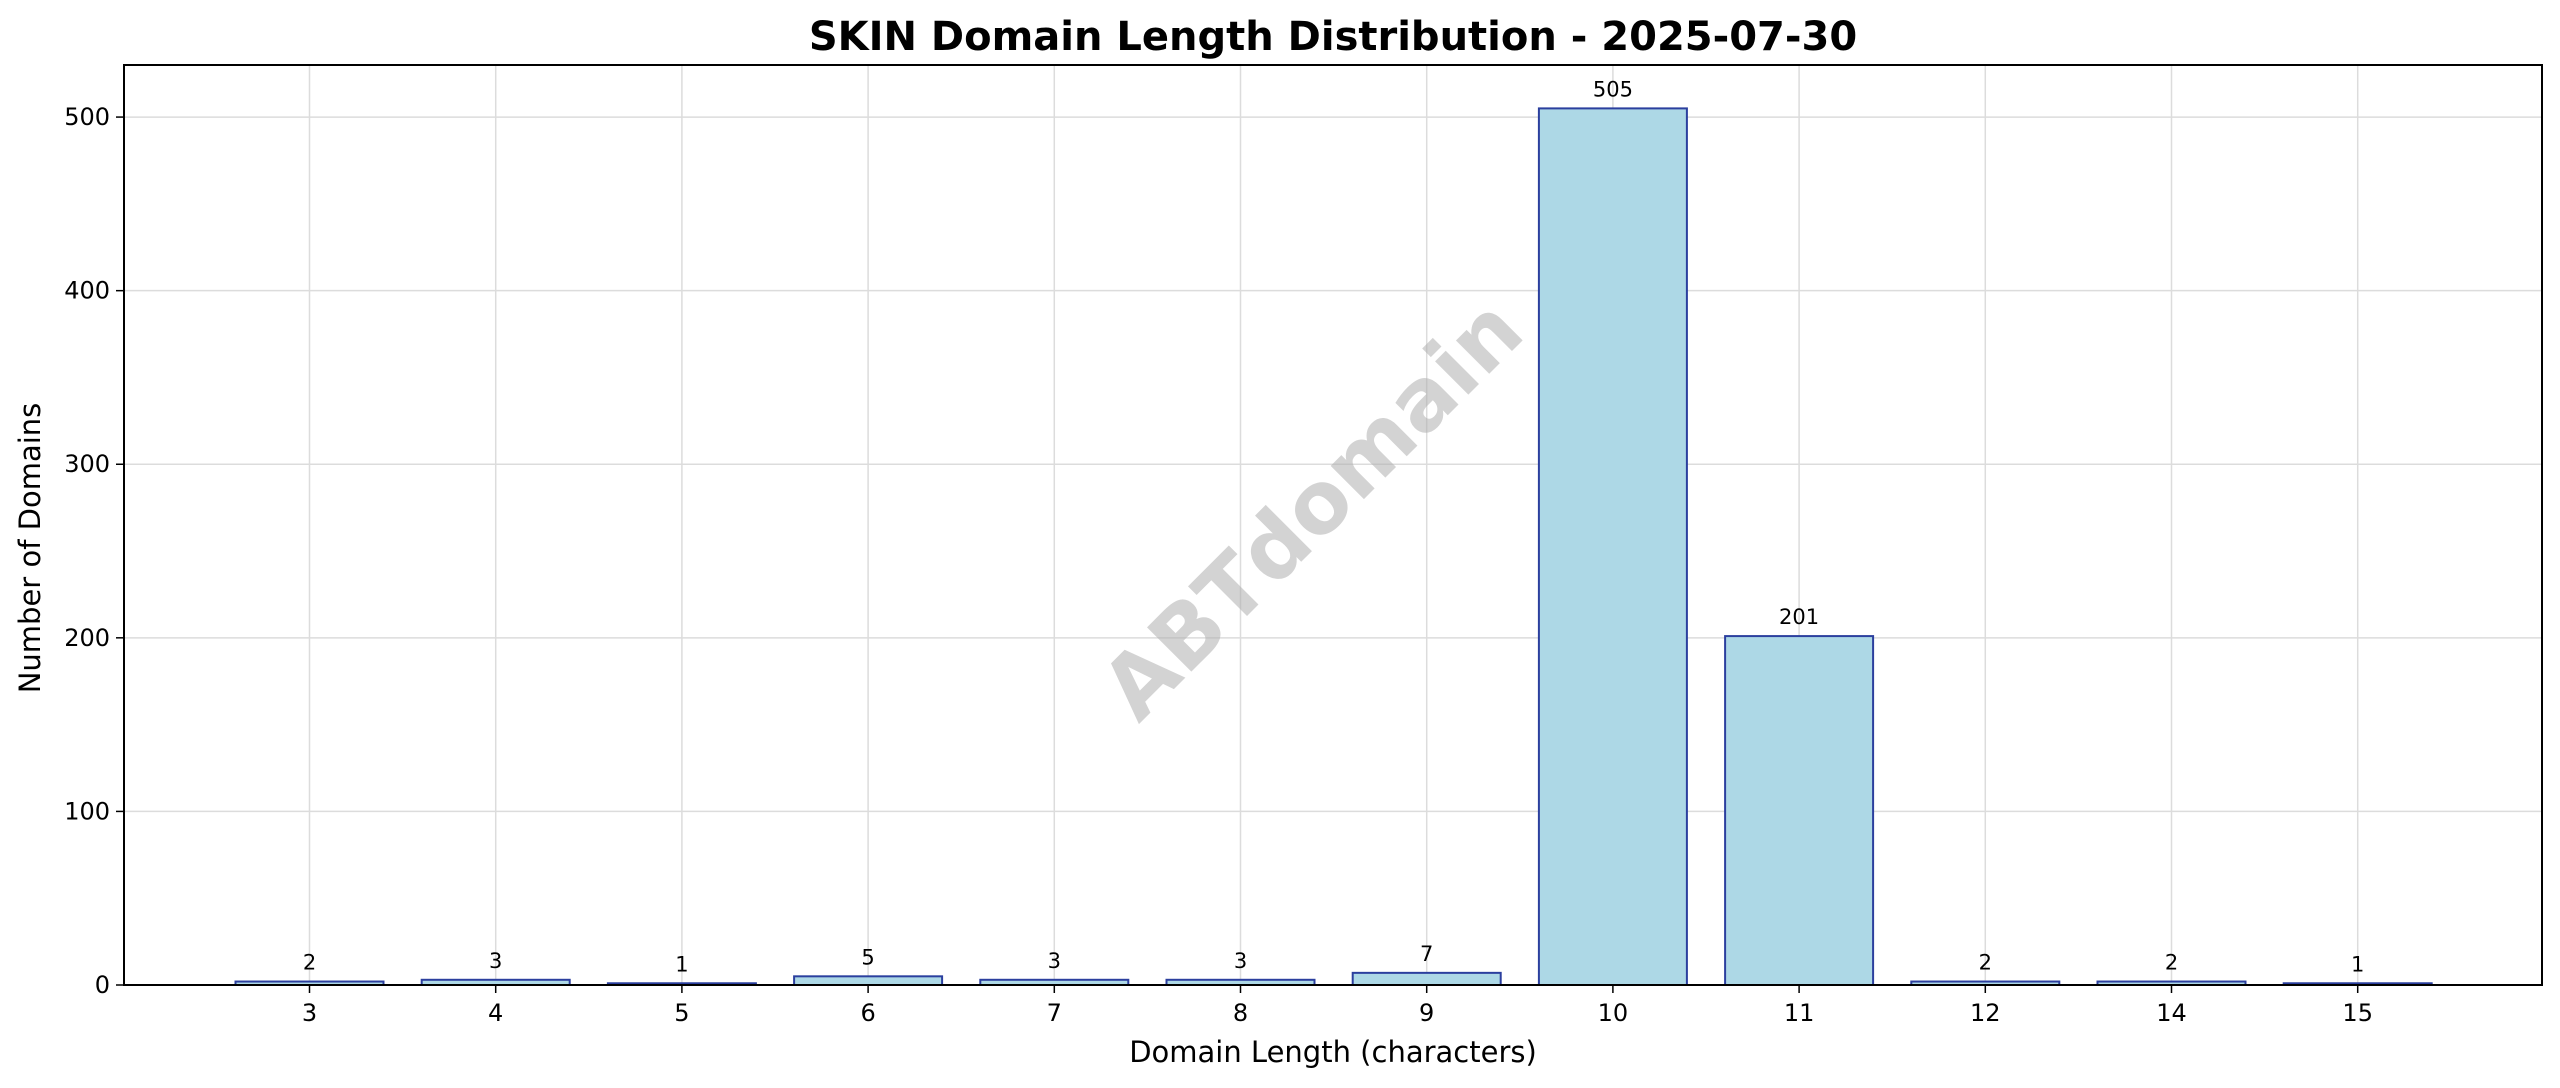  Describe the element at coordinates (87, 291) in the screenshot. I see `y-tick-label: 400` at that location.